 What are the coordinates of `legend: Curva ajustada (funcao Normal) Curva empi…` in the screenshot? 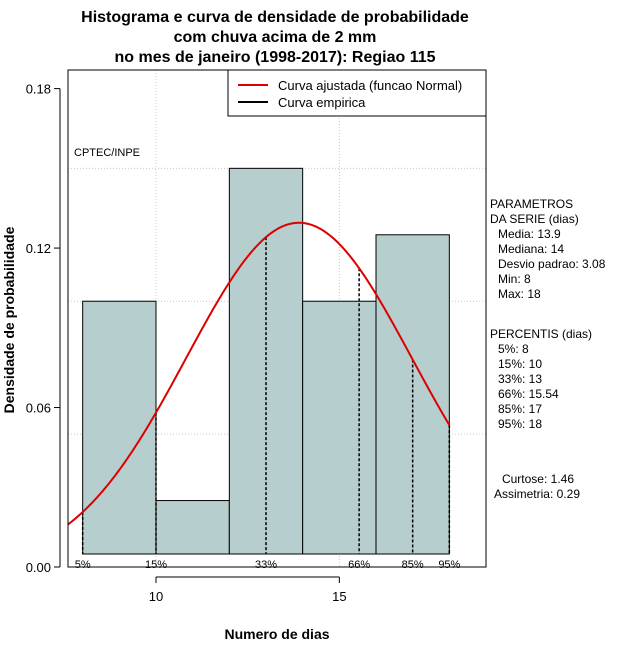 It's located at (357, 93).